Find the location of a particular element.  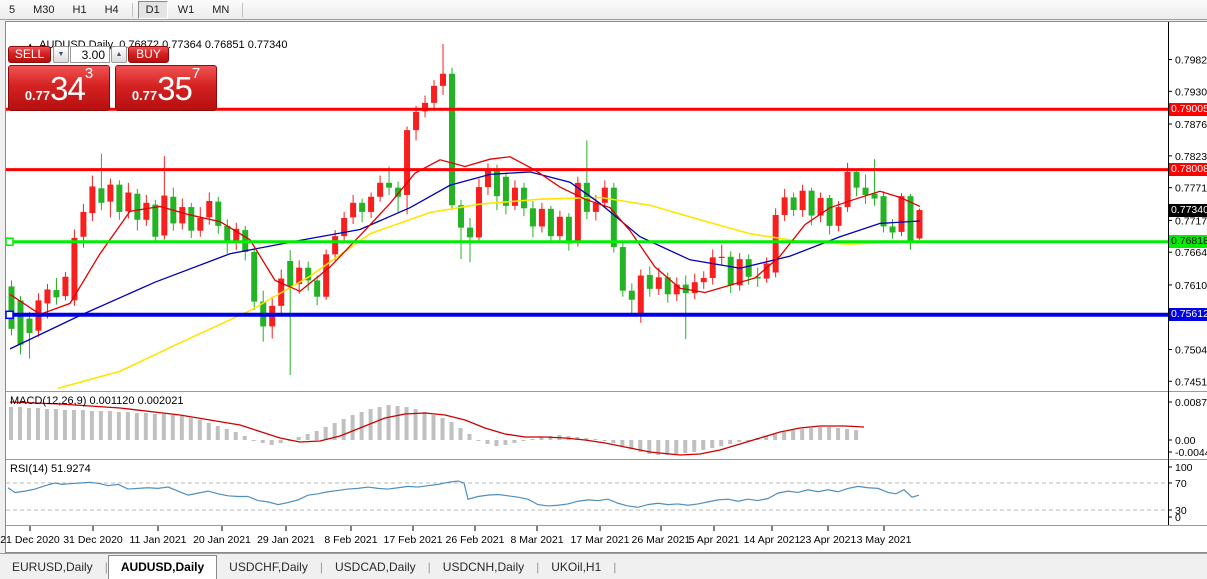

chart-tab-eurusd: EURUSD,Daily is located at coordinates (52, 567).